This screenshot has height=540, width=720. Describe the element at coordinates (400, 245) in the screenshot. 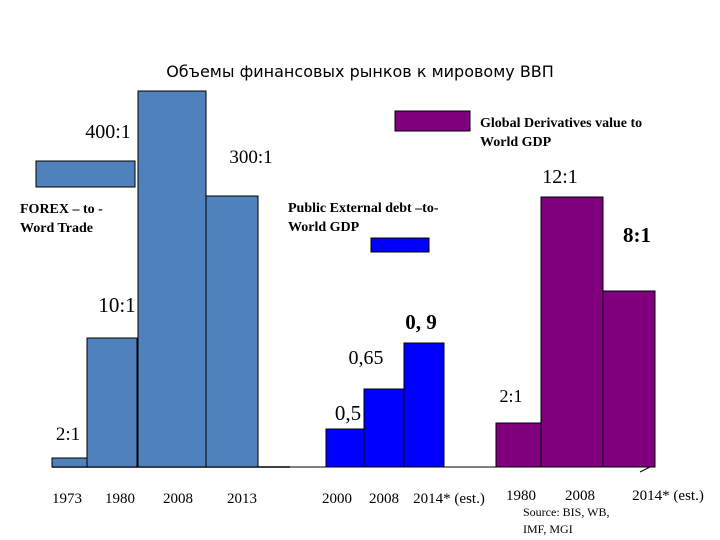

I see `legend-swatch-debt` at that location.